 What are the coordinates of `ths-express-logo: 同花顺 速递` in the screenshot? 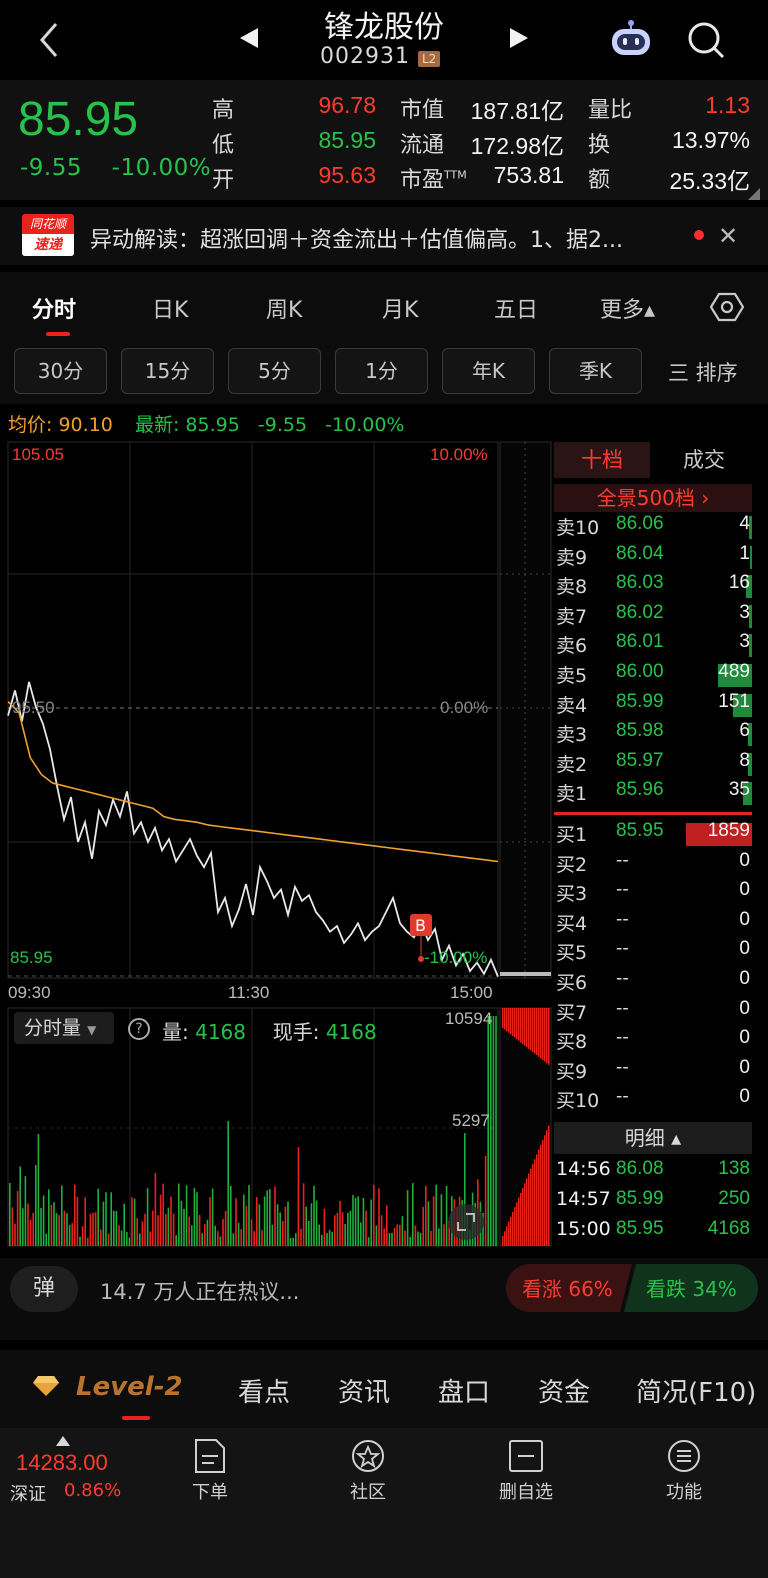 It's located at (48, 236).